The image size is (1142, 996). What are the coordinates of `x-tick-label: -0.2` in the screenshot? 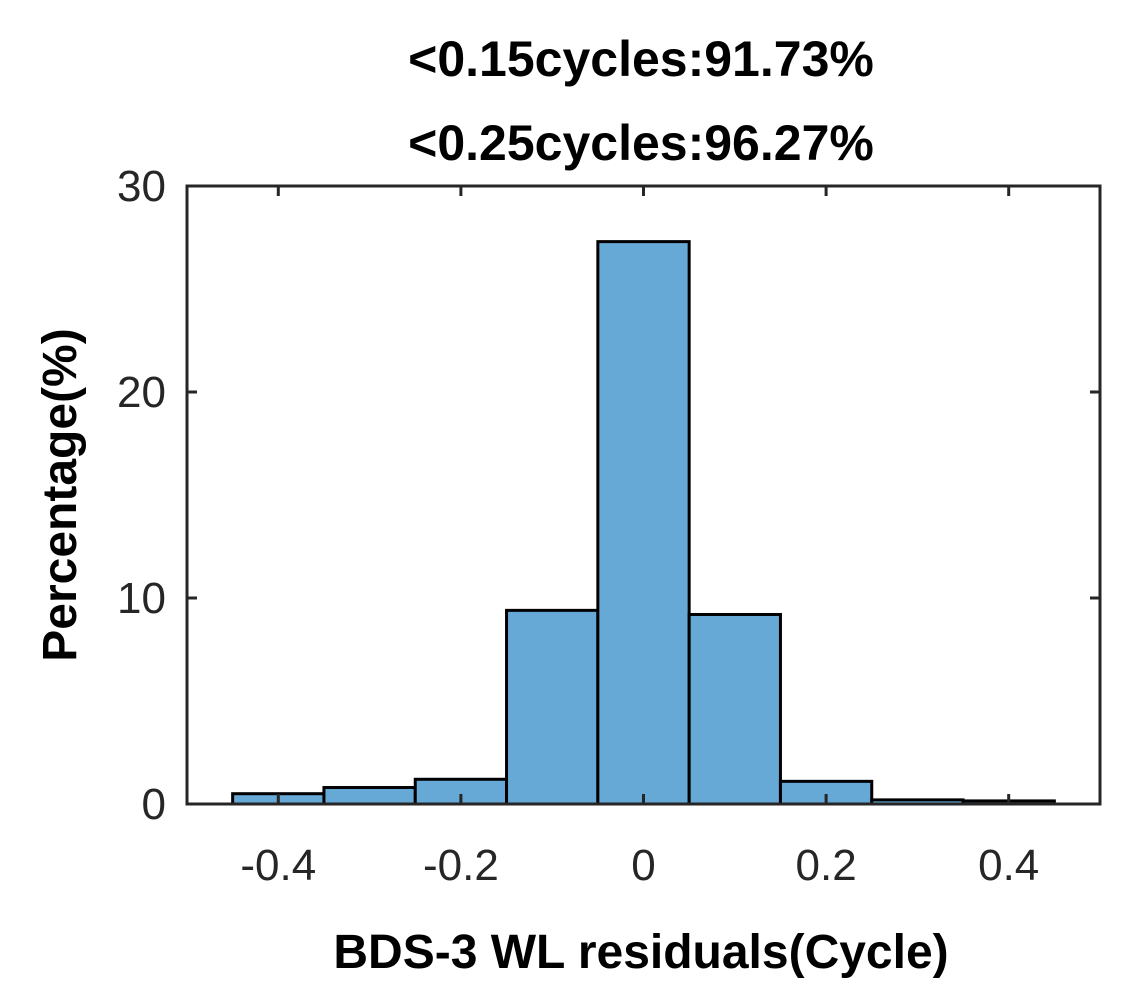 It's located at (461, 865).